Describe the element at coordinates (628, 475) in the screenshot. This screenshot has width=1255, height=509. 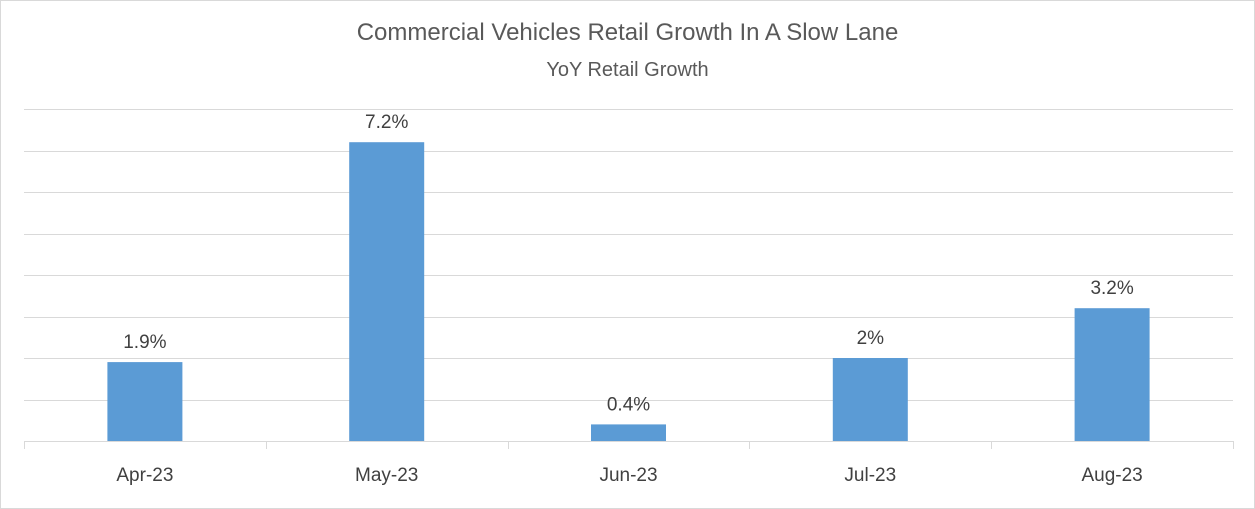
I see `x-tick-label: Jun-23` at that location.